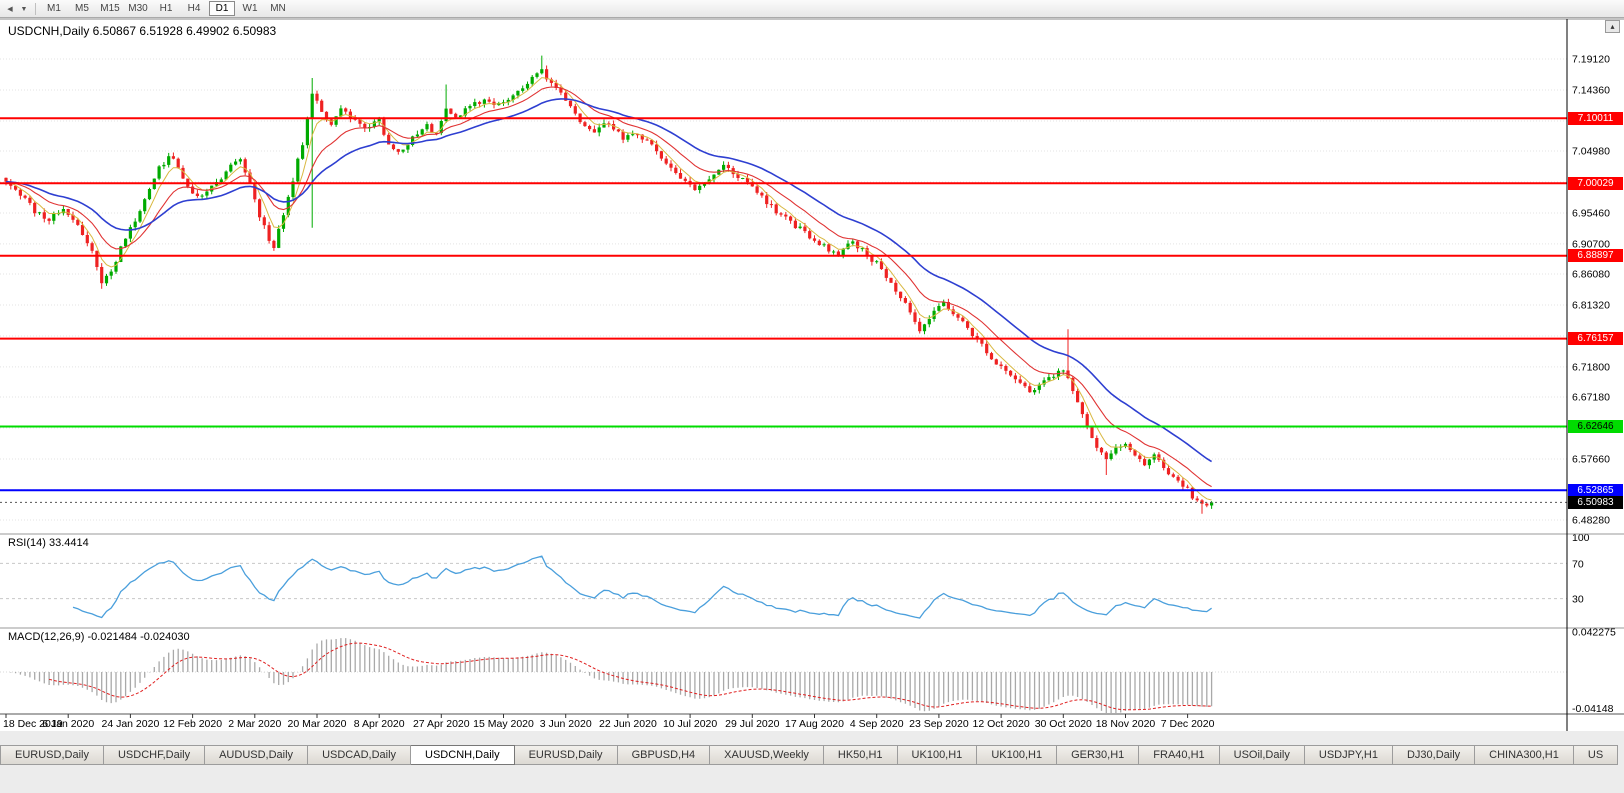 This screenshot has height=793, width=1624. What do you see at coordinates (1612, 26) in the screenshot?
I see `scroll-up-icon: ▴` at bounding box center [1612, 26].